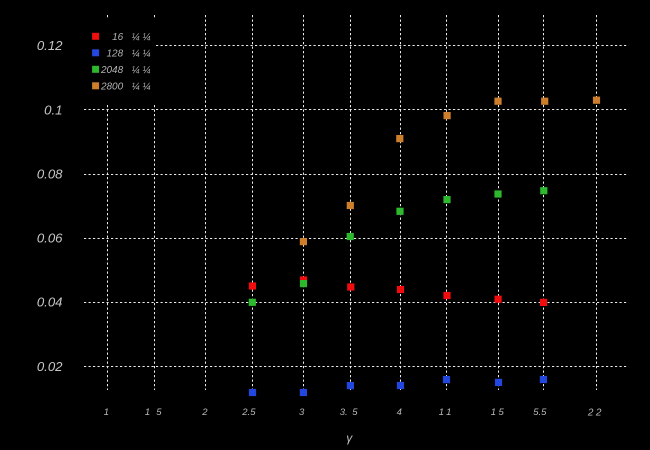 This screenshot has width=650, height=450. What do you see at coordinates (50, 302) in the screenshot?
I see `svg-text: 0.04` at bounding box center [50, 302].